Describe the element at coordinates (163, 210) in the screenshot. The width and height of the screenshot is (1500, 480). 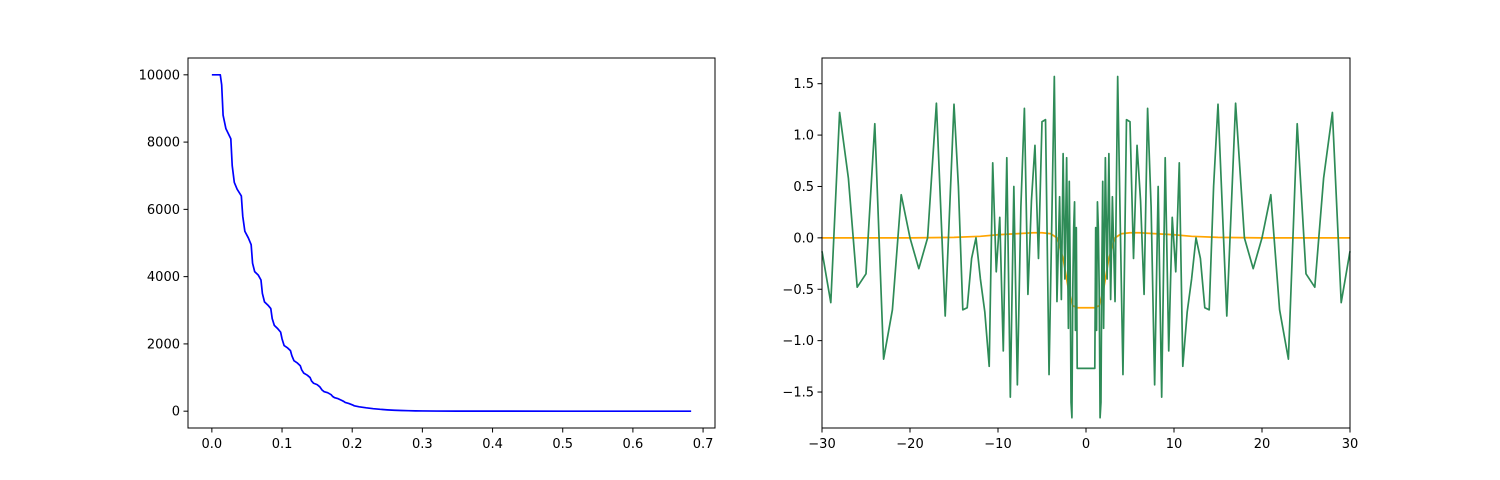
I see `left-chart-y-tick-label: 6000` at that location.